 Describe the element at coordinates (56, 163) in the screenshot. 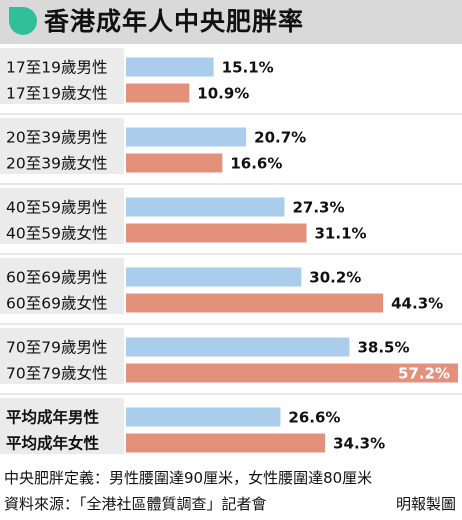

I see `row-label: 20至39歲女性` at that location.